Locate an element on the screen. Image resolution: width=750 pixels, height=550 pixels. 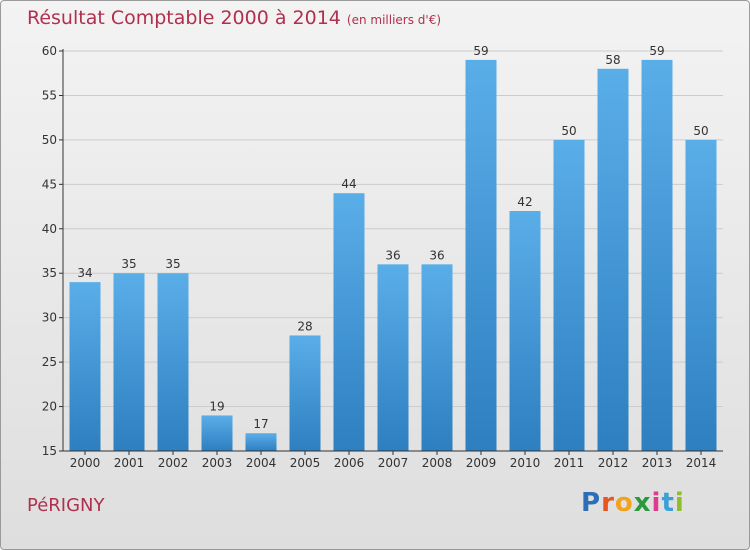
x-tick-label: 2005 is located at coordinates (305, 463).